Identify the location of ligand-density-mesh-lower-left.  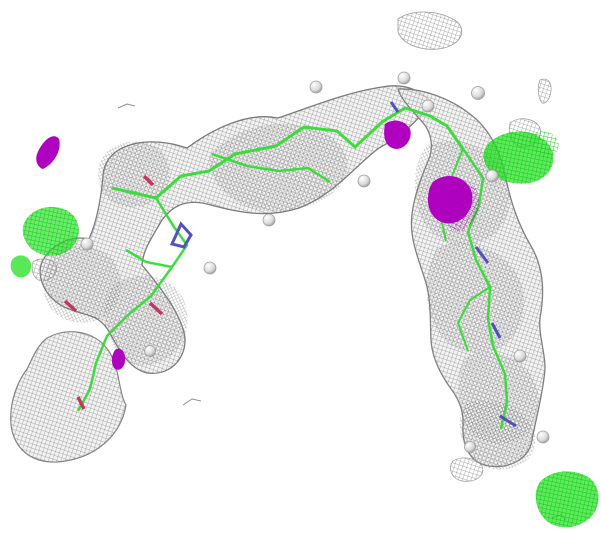
(68, 397).